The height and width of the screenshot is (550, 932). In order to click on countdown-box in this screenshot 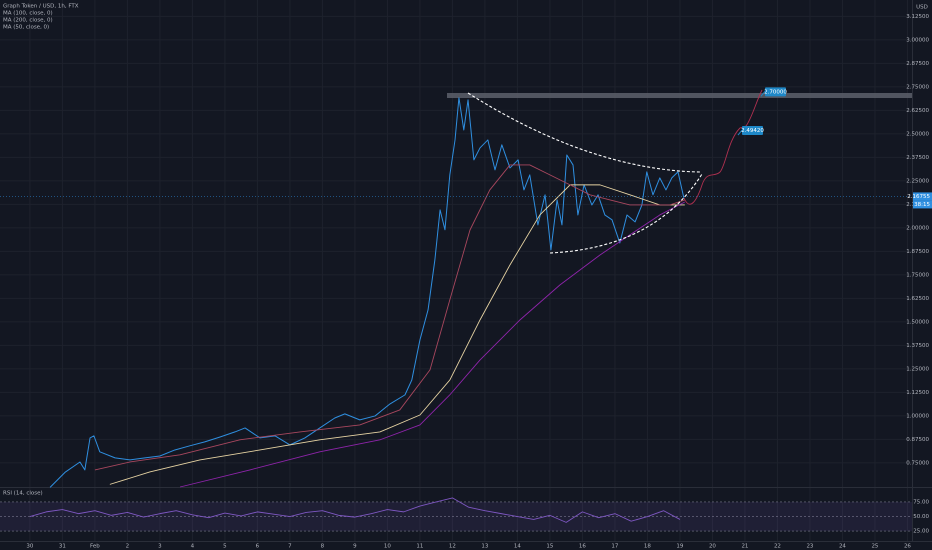, I will do `click(922, 204)`.